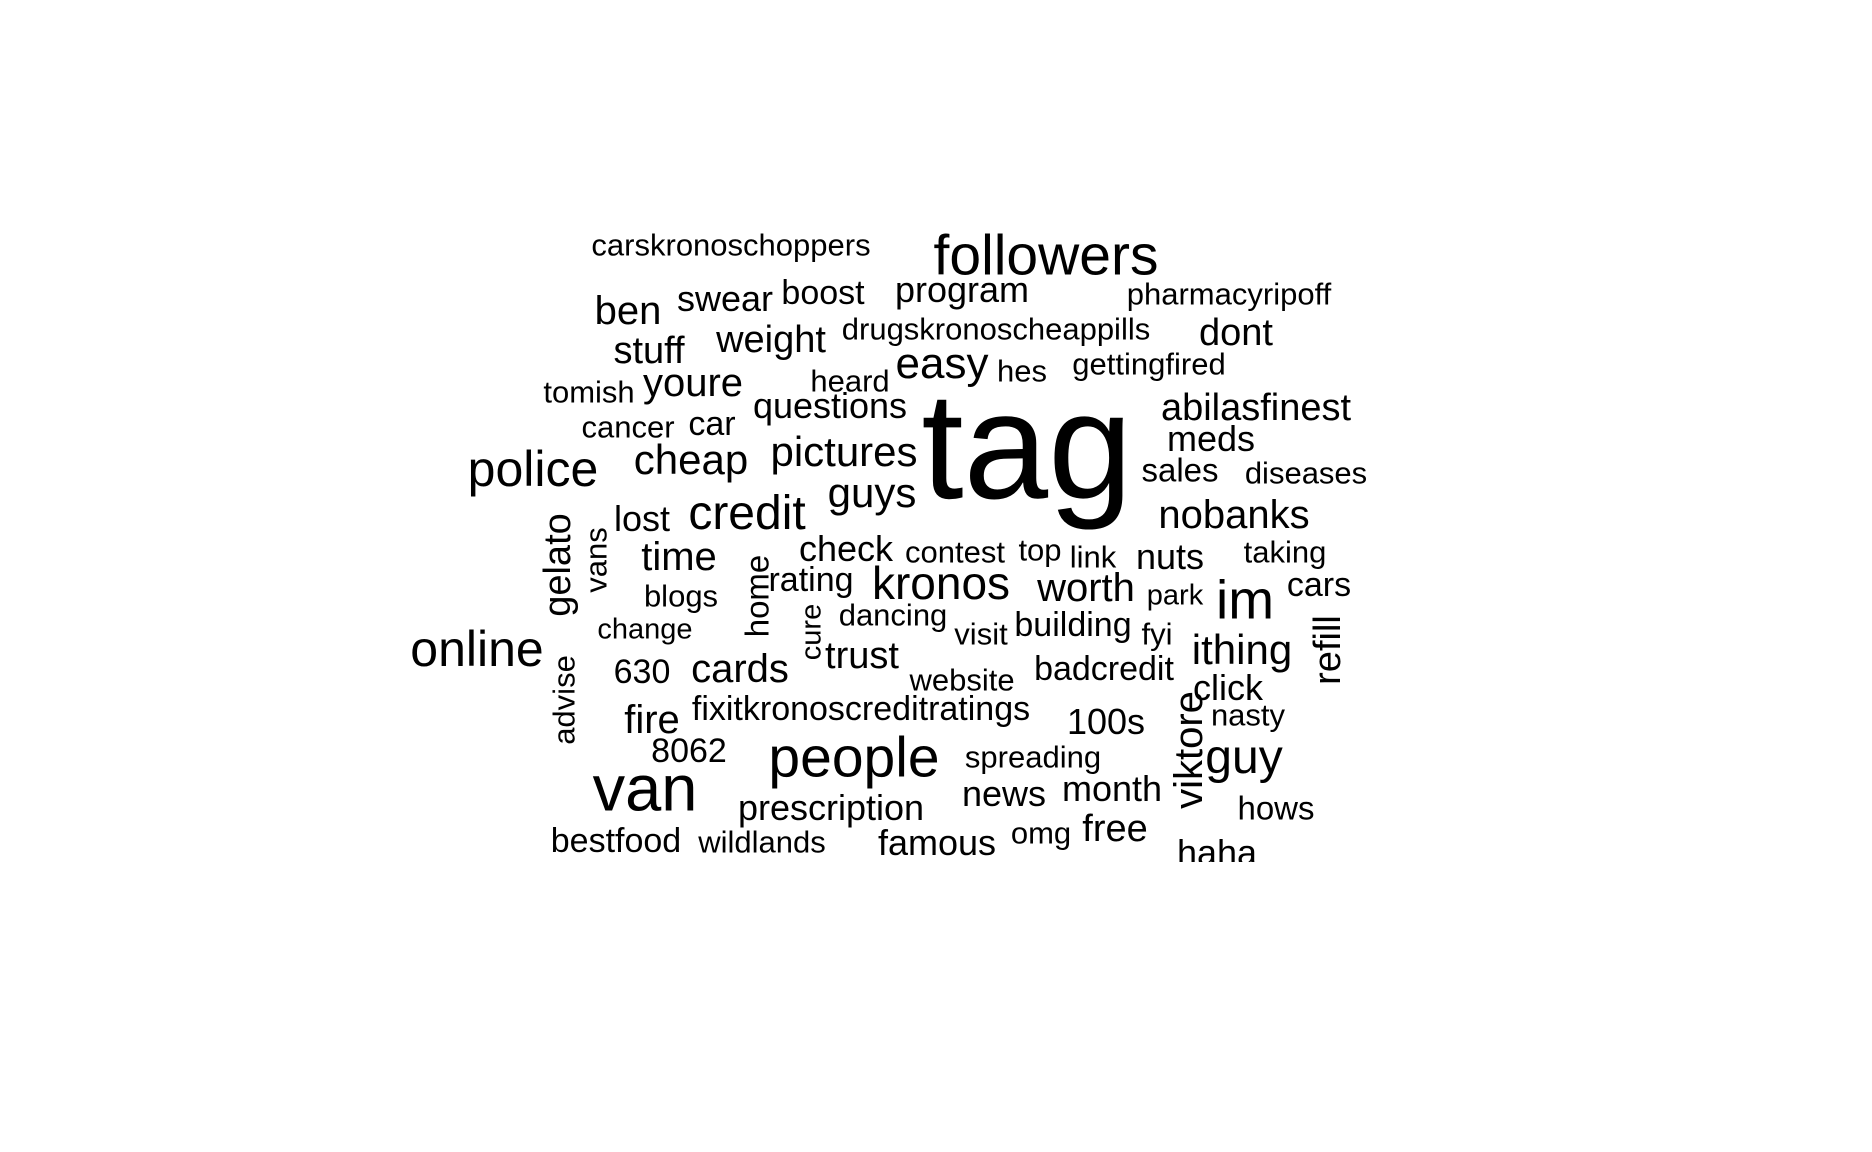 This screenshot has width=1872, height=1152. What do you see at coordinates (1112, 788) in the screenshot?
I see `word-month: month` at bounding box center [1112, 788].